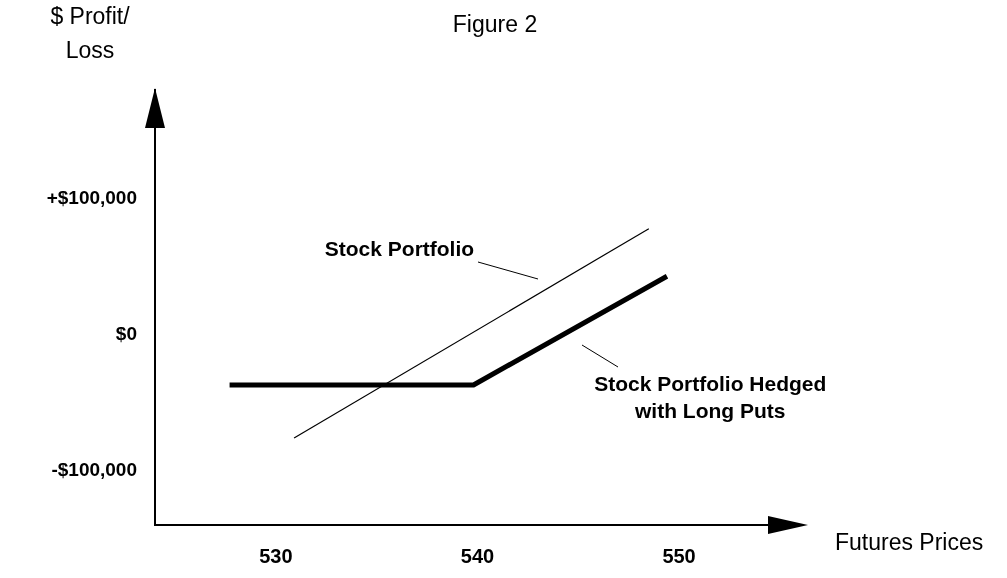 Image resolution: width=1007 pixels, height=578 pixels. I want to click on y-tick-label: -$100,000, so click(94, 469).